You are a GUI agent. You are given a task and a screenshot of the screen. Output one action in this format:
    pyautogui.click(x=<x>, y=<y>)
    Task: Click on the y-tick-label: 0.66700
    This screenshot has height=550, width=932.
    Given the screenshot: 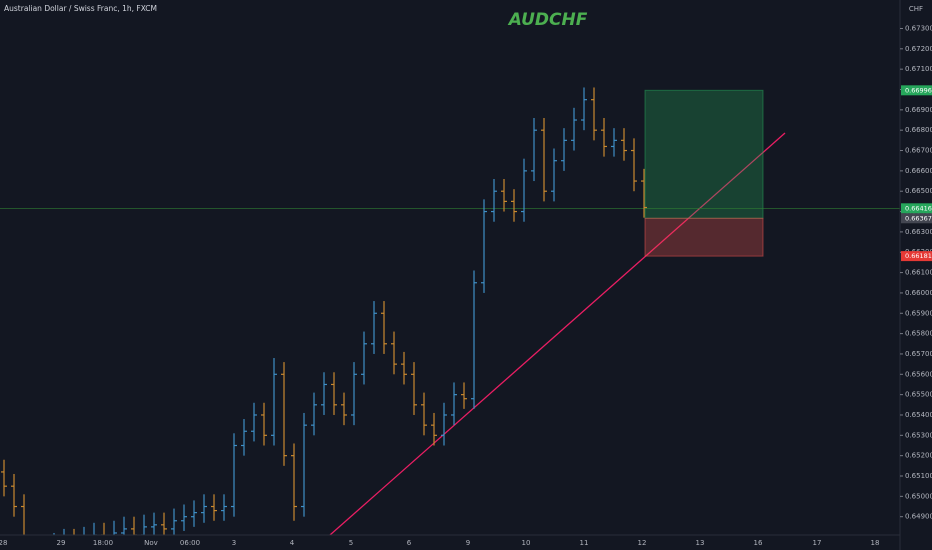 What is the action you would take?
    pyautogui.click(x=918, y=151)
    